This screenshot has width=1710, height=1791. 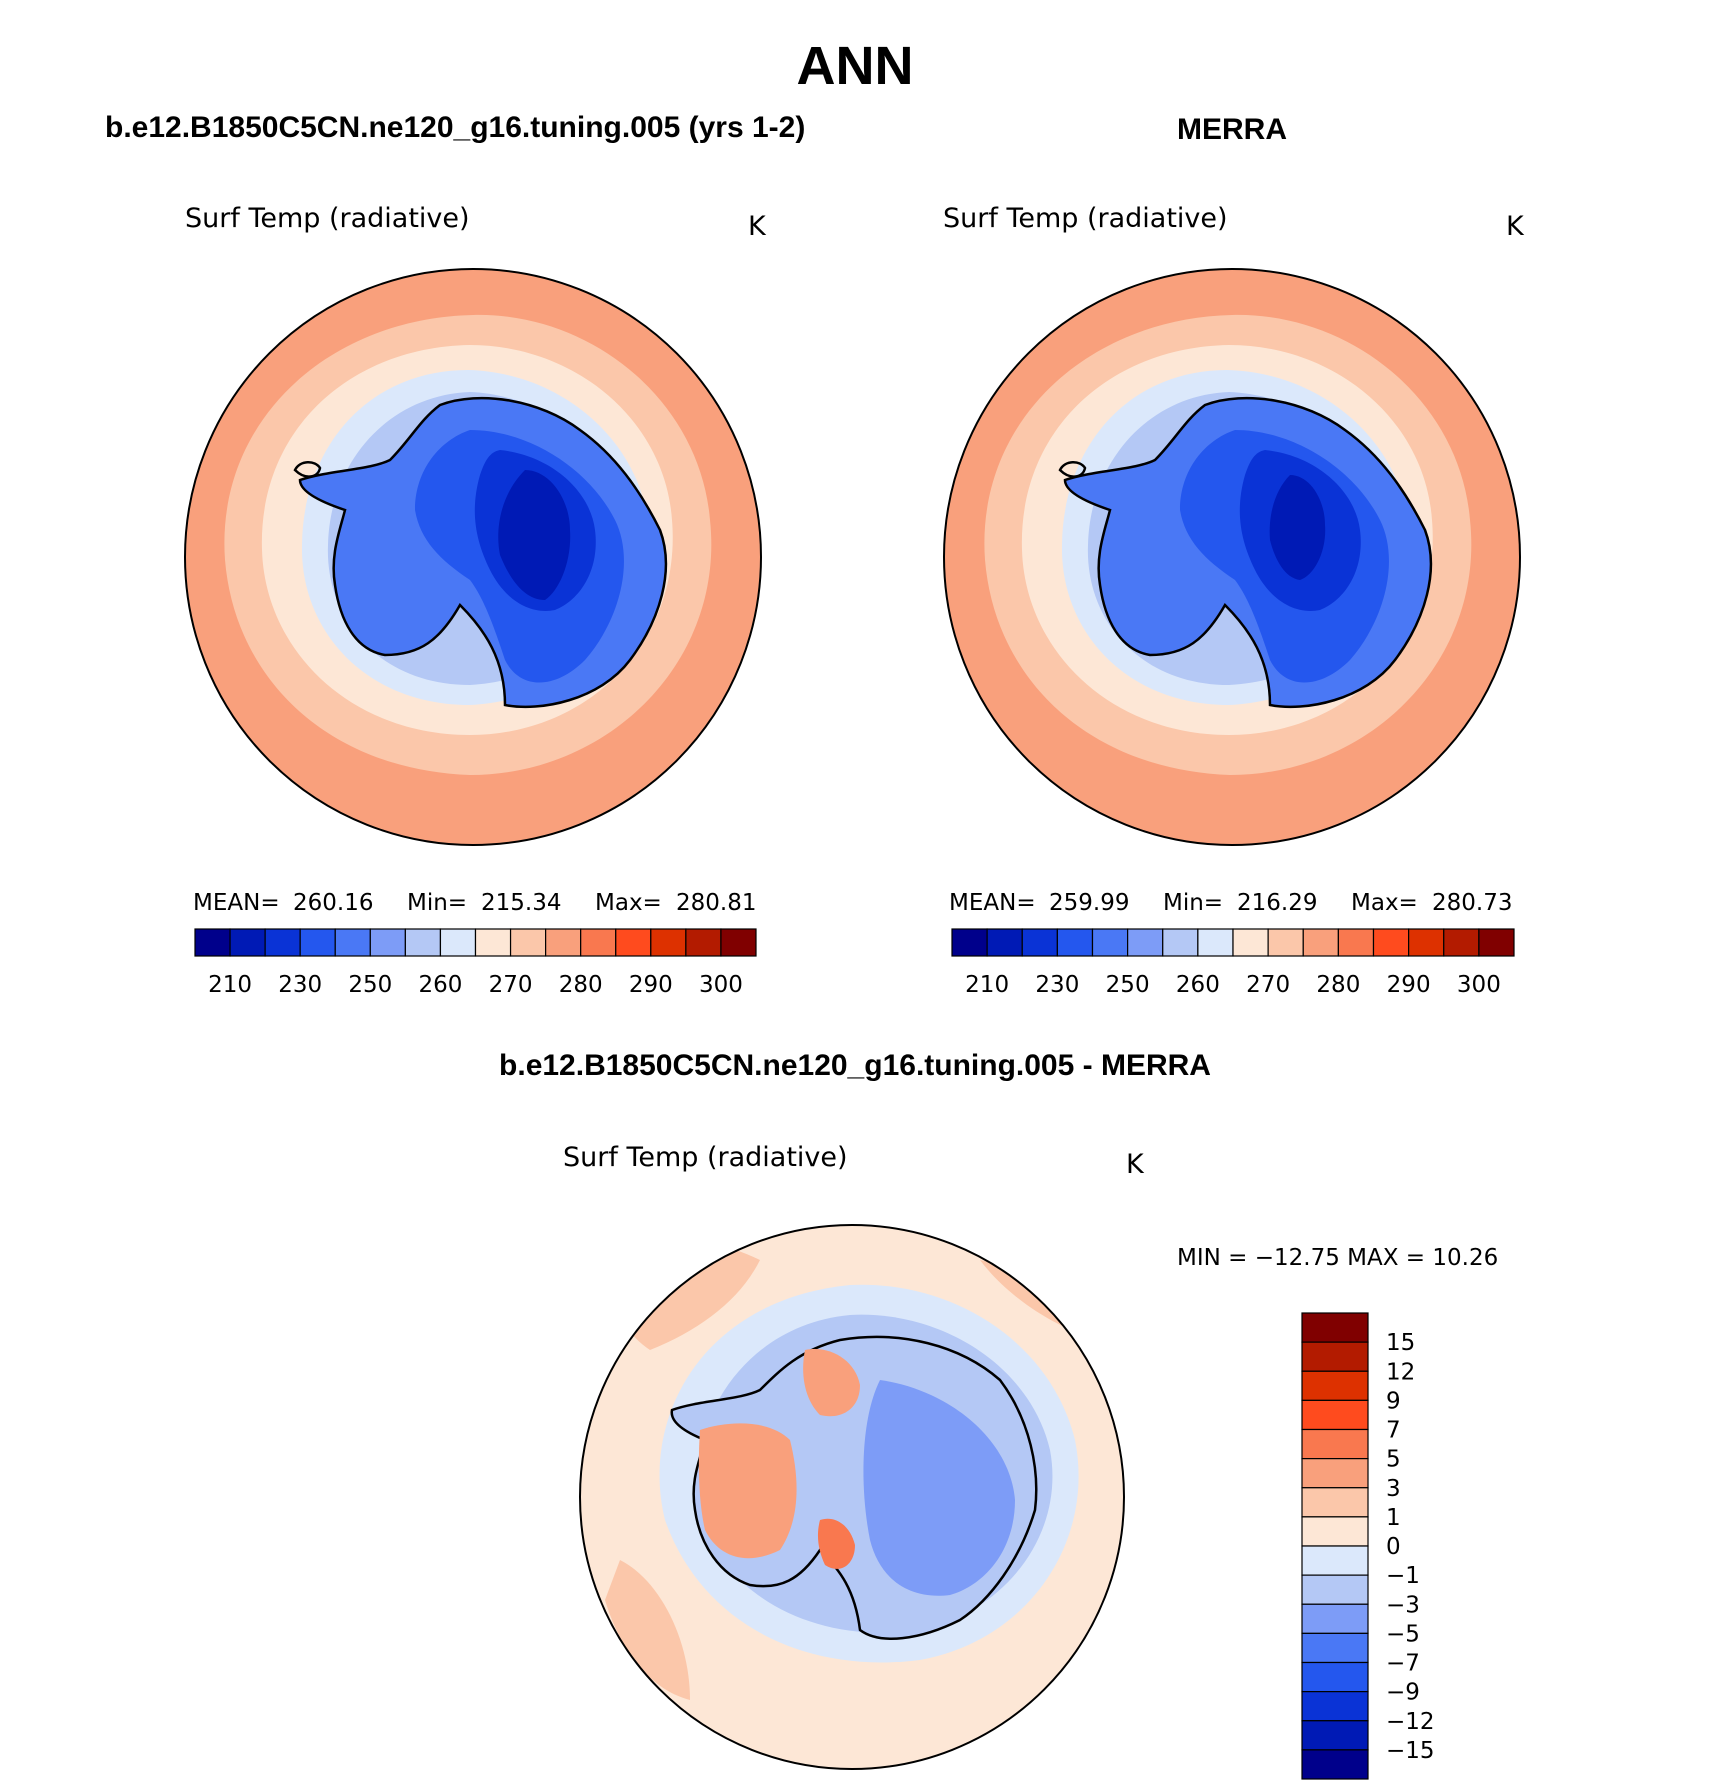 What do you see at coordinates (1403, 1634) in the screenshot?
I see `colorbar-tick-label: −5` at bounding box center [1403, 1634].